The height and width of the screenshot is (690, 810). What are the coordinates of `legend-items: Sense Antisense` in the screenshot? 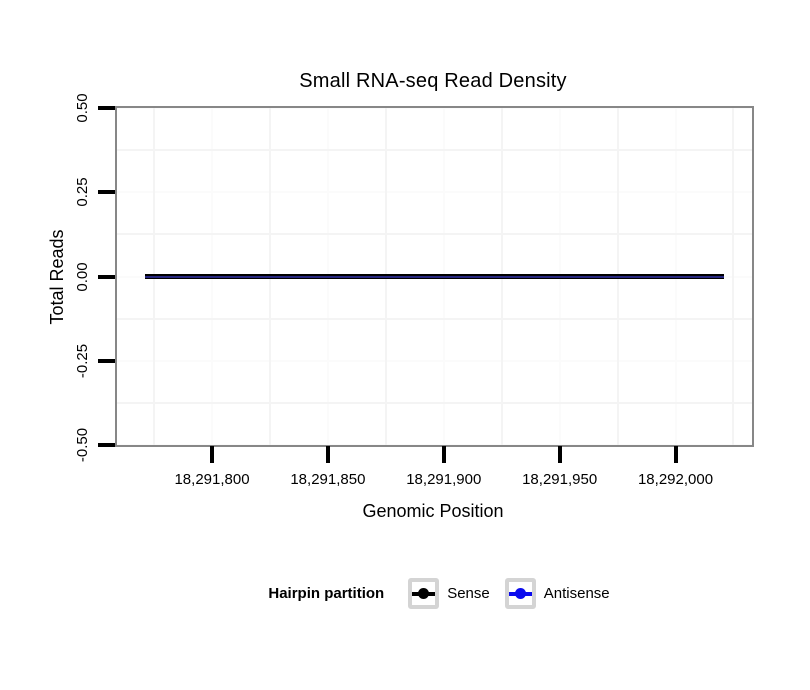 It's located at (509, 593).